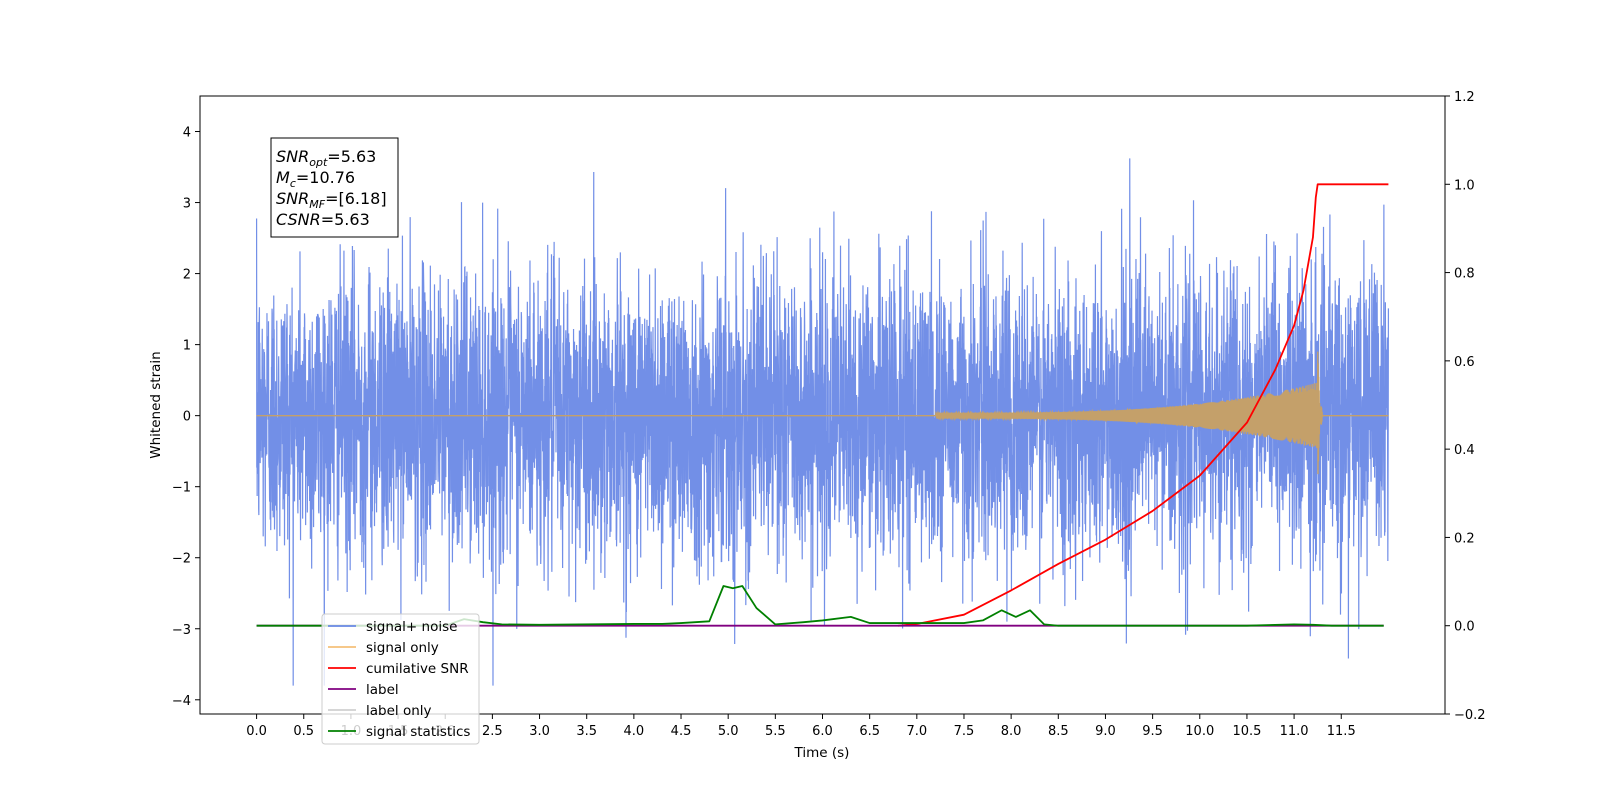 The width and height of the screenshot is (1600, 800). What do you see at coordinates (586, 731) in the screenshot?
I see `x-tick-label: 3.5` at bounding box center [586, 731].